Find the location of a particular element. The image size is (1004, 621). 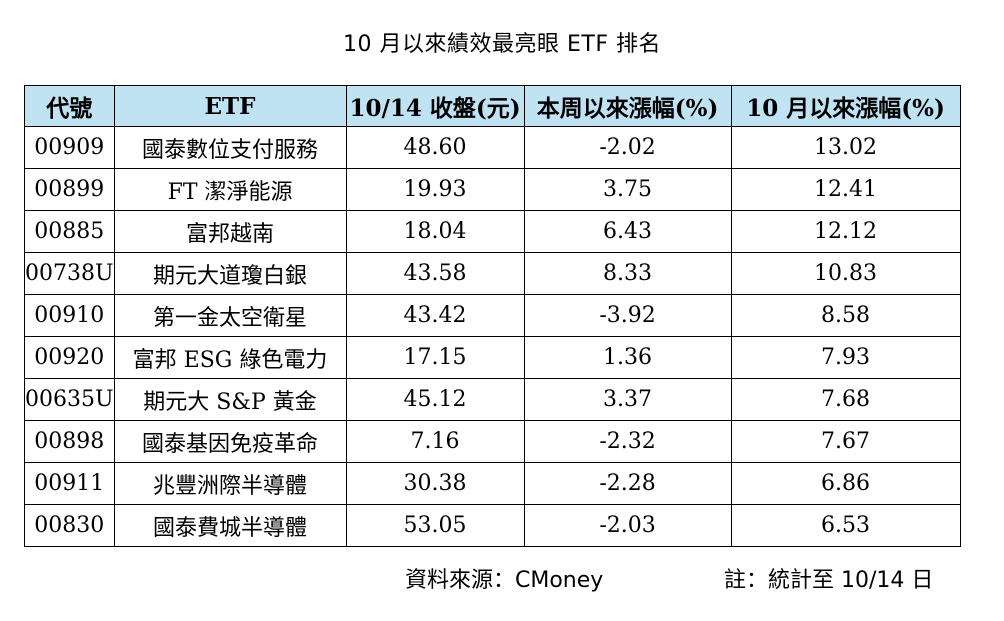

table-row: 00920 富邦 ESG 綠色電力 17.15 1.36 7.93 is located at coordinates (492, 357).